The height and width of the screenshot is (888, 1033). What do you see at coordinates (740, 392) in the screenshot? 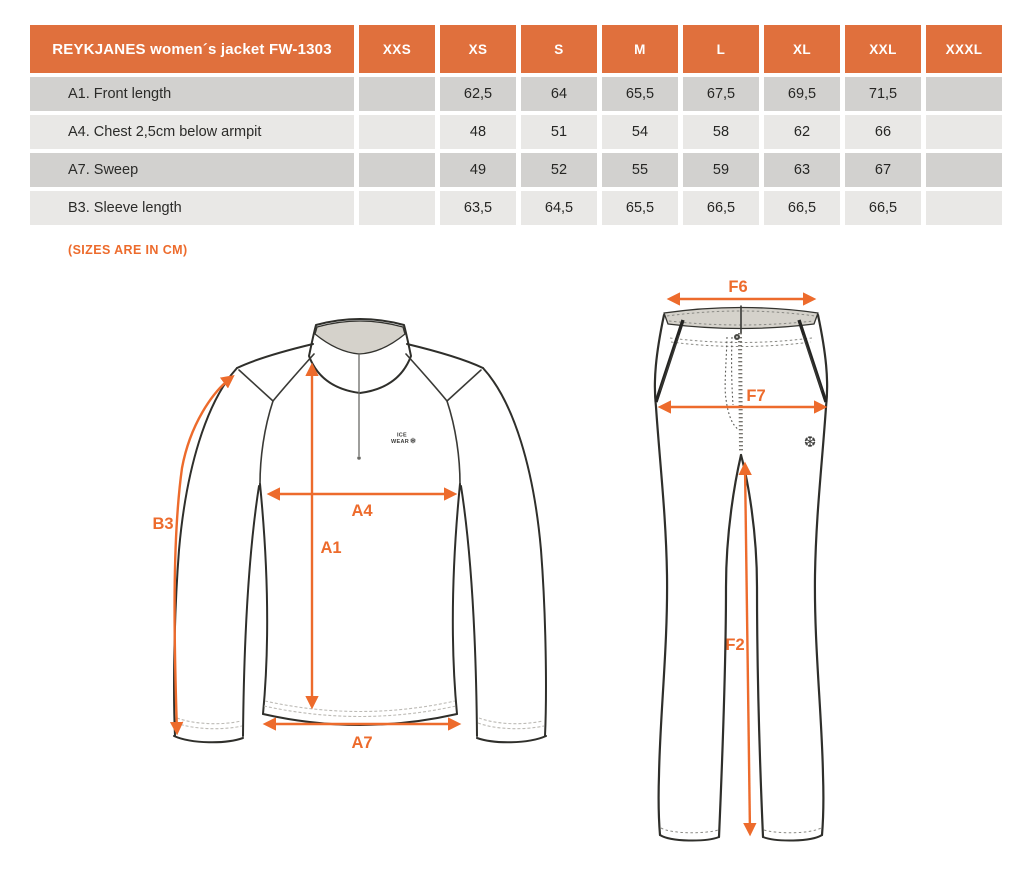
I see `pants-fly-zipper` at bounding box center [740, 392].